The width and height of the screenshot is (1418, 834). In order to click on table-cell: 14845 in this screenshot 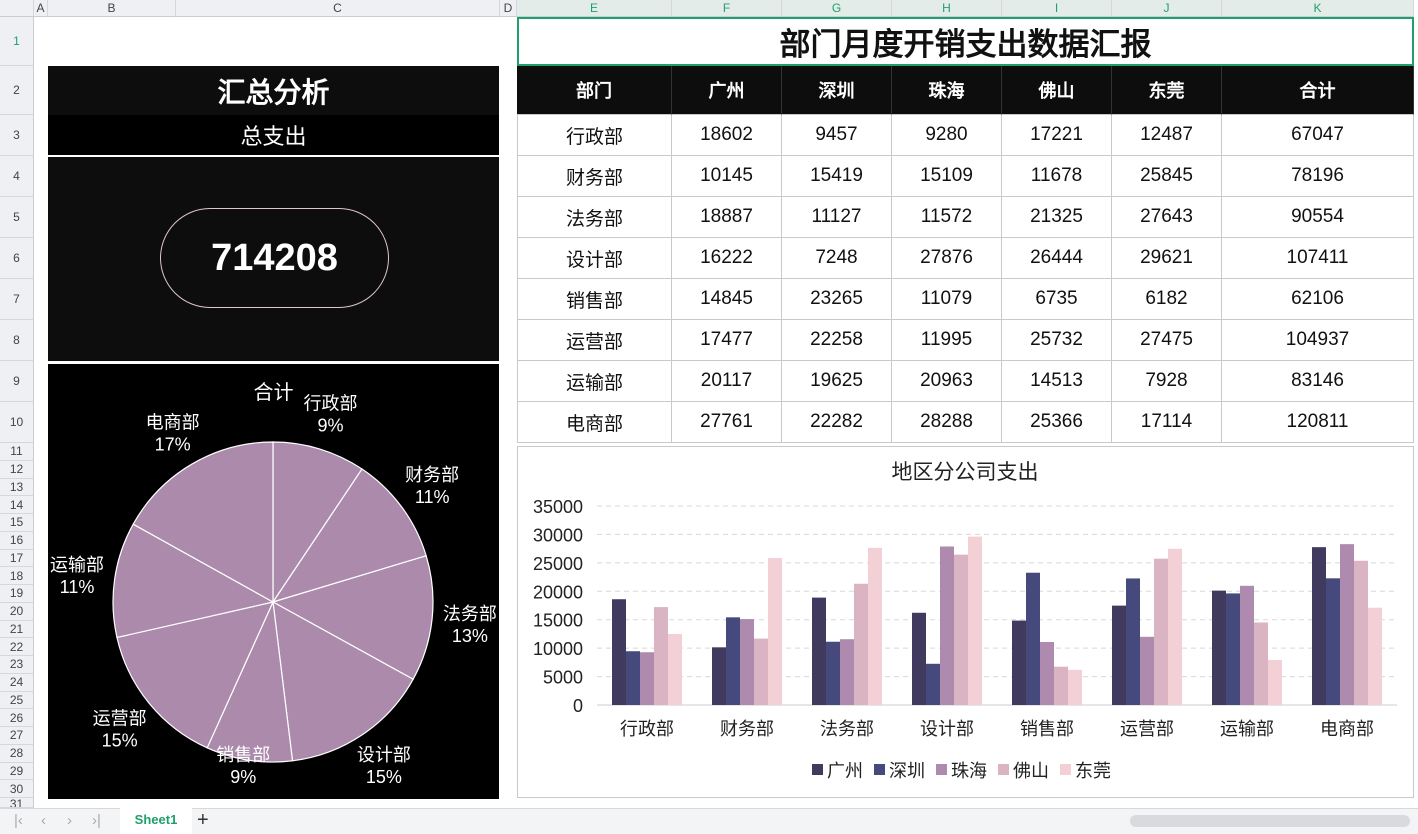, I will do `click(727, 299)`.